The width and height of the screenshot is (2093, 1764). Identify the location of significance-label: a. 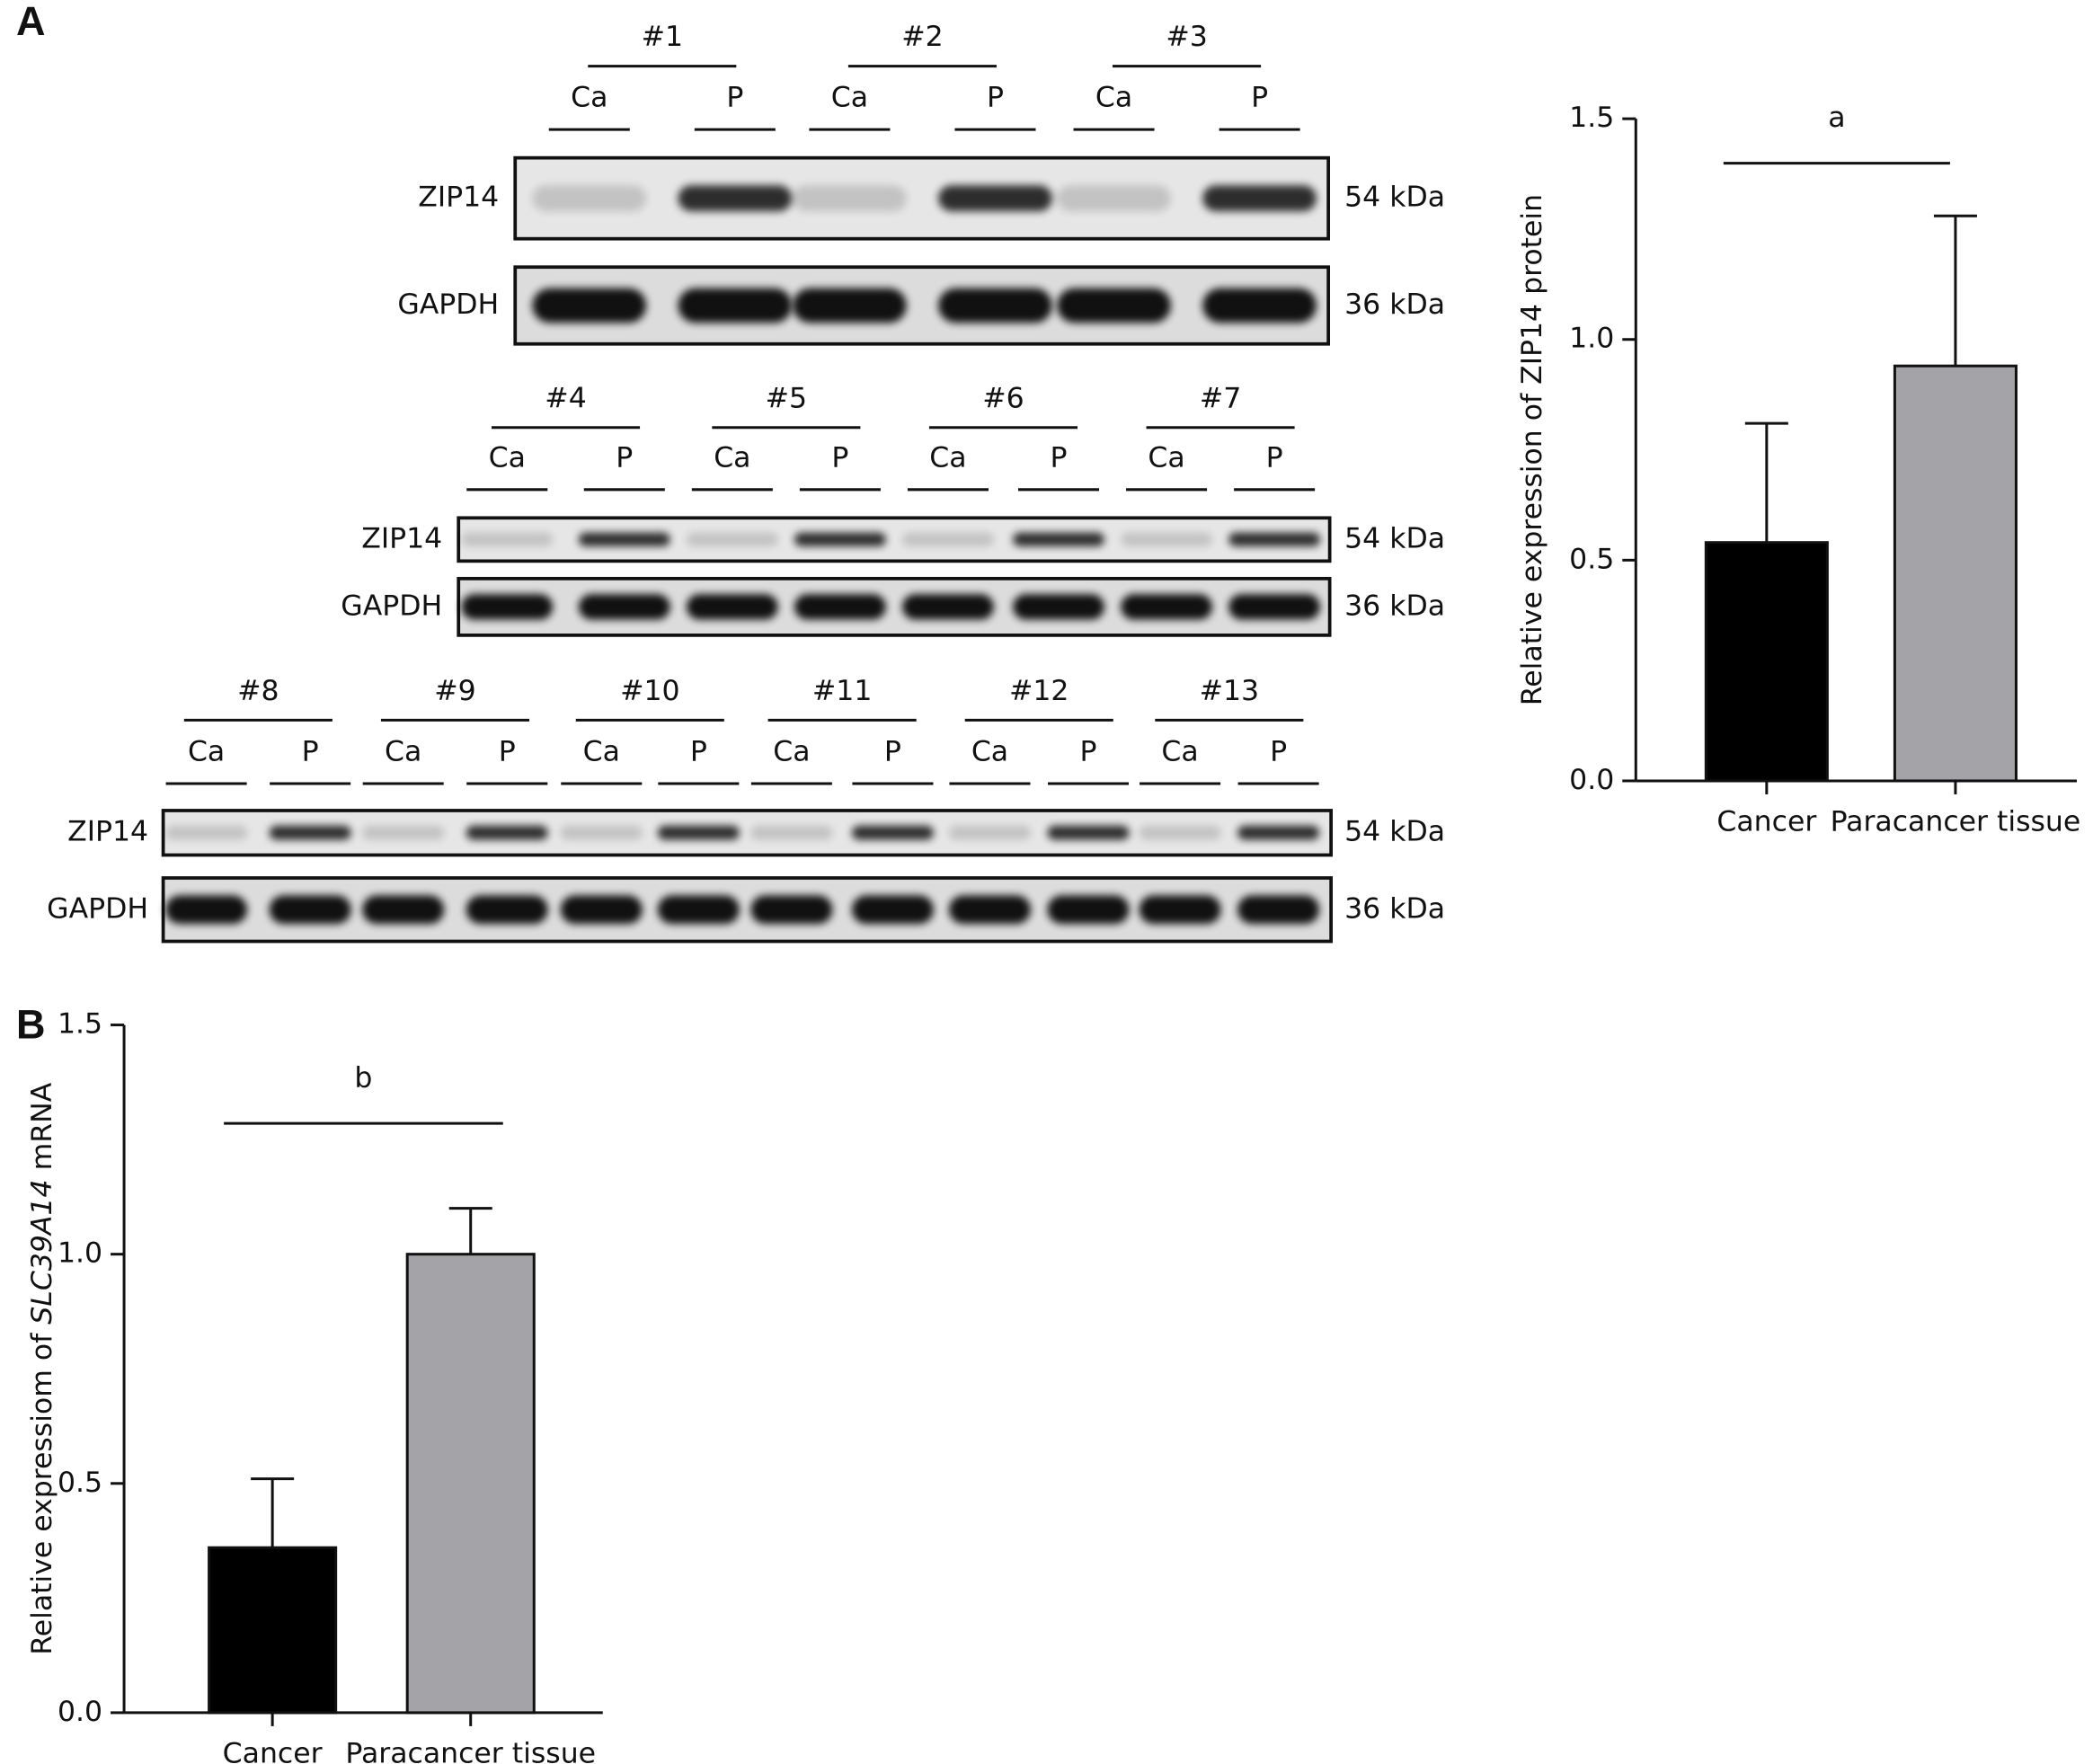
(1836, 118).